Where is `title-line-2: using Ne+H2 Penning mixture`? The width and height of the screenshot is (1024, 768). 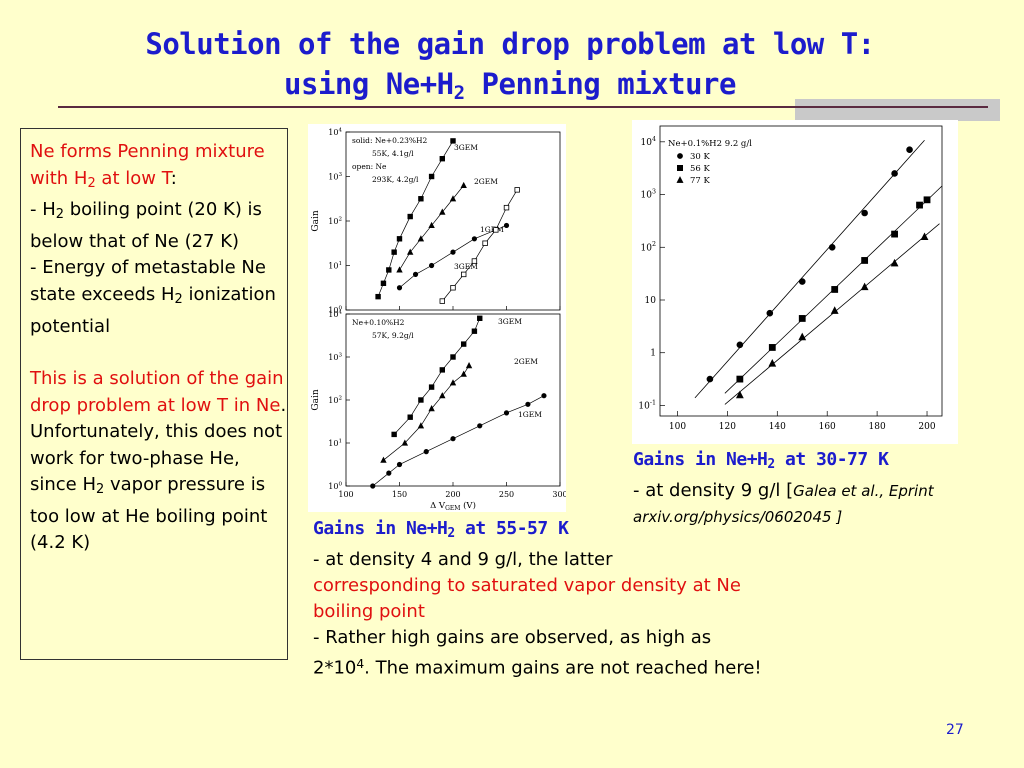 title-line-2: using Ne+H2 Penning mixture is located at coordinates (510, 88).